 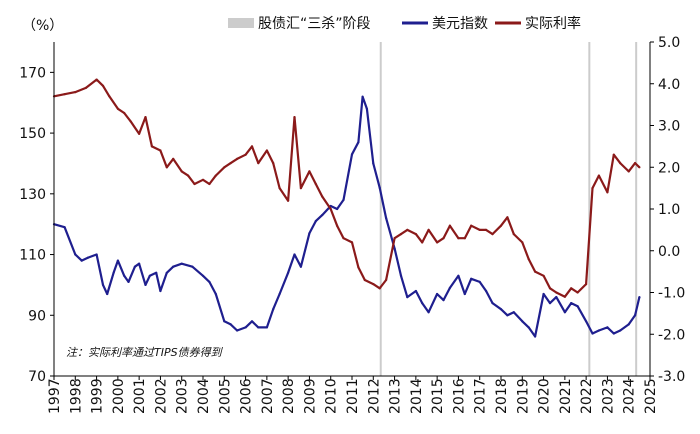 What do you see at coordinates (669, 252) in the screenshot?
I see `right-tick-label-0: 0.0` at bounding box center [669, 252].